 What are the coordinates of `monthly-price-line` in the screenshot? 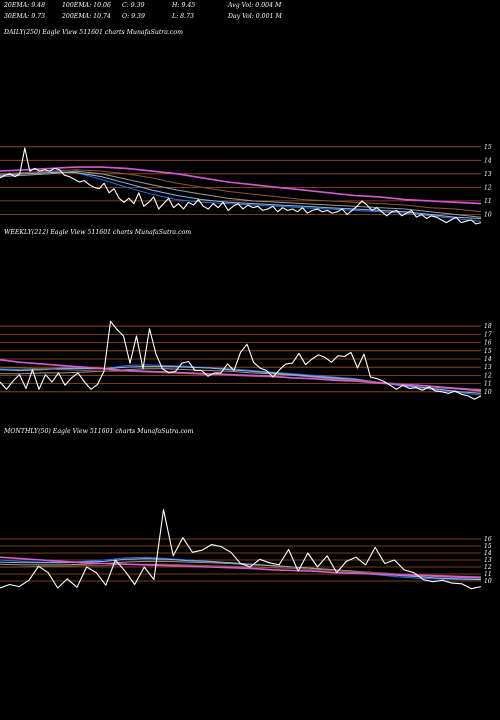 It's located at (241, 549).